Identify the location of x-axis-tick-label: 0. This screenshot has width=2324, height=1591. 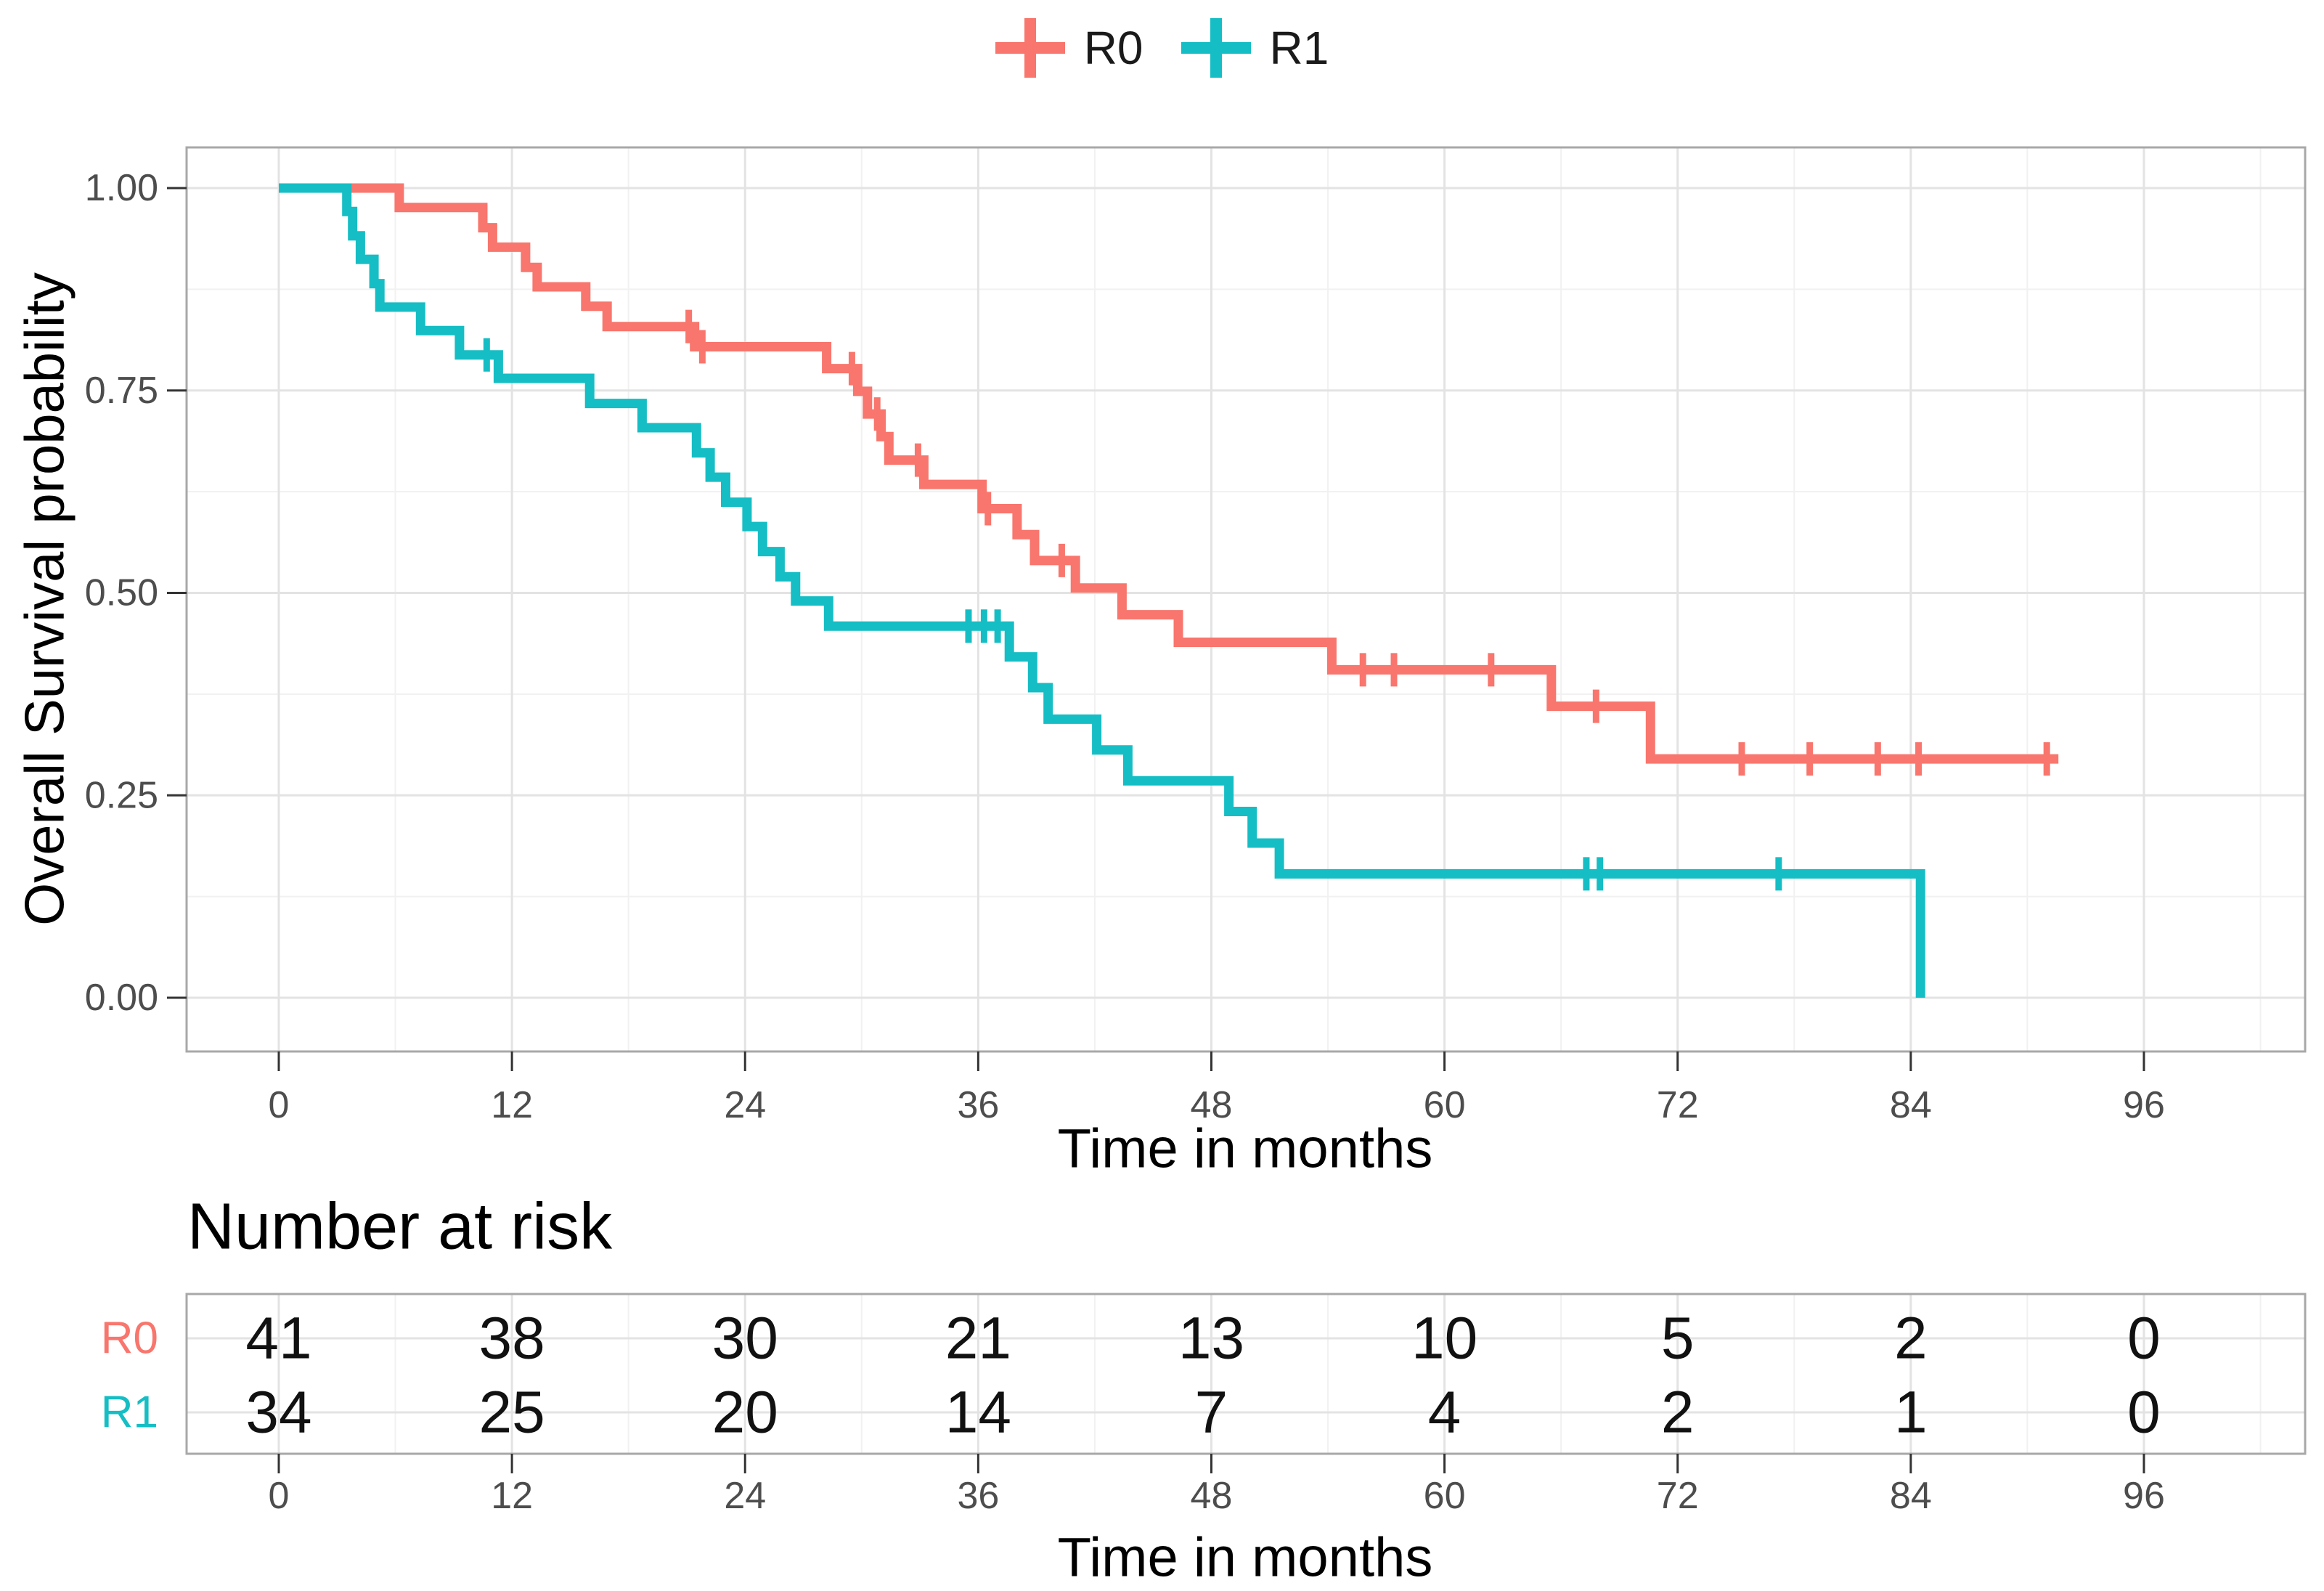
(279, 1105).